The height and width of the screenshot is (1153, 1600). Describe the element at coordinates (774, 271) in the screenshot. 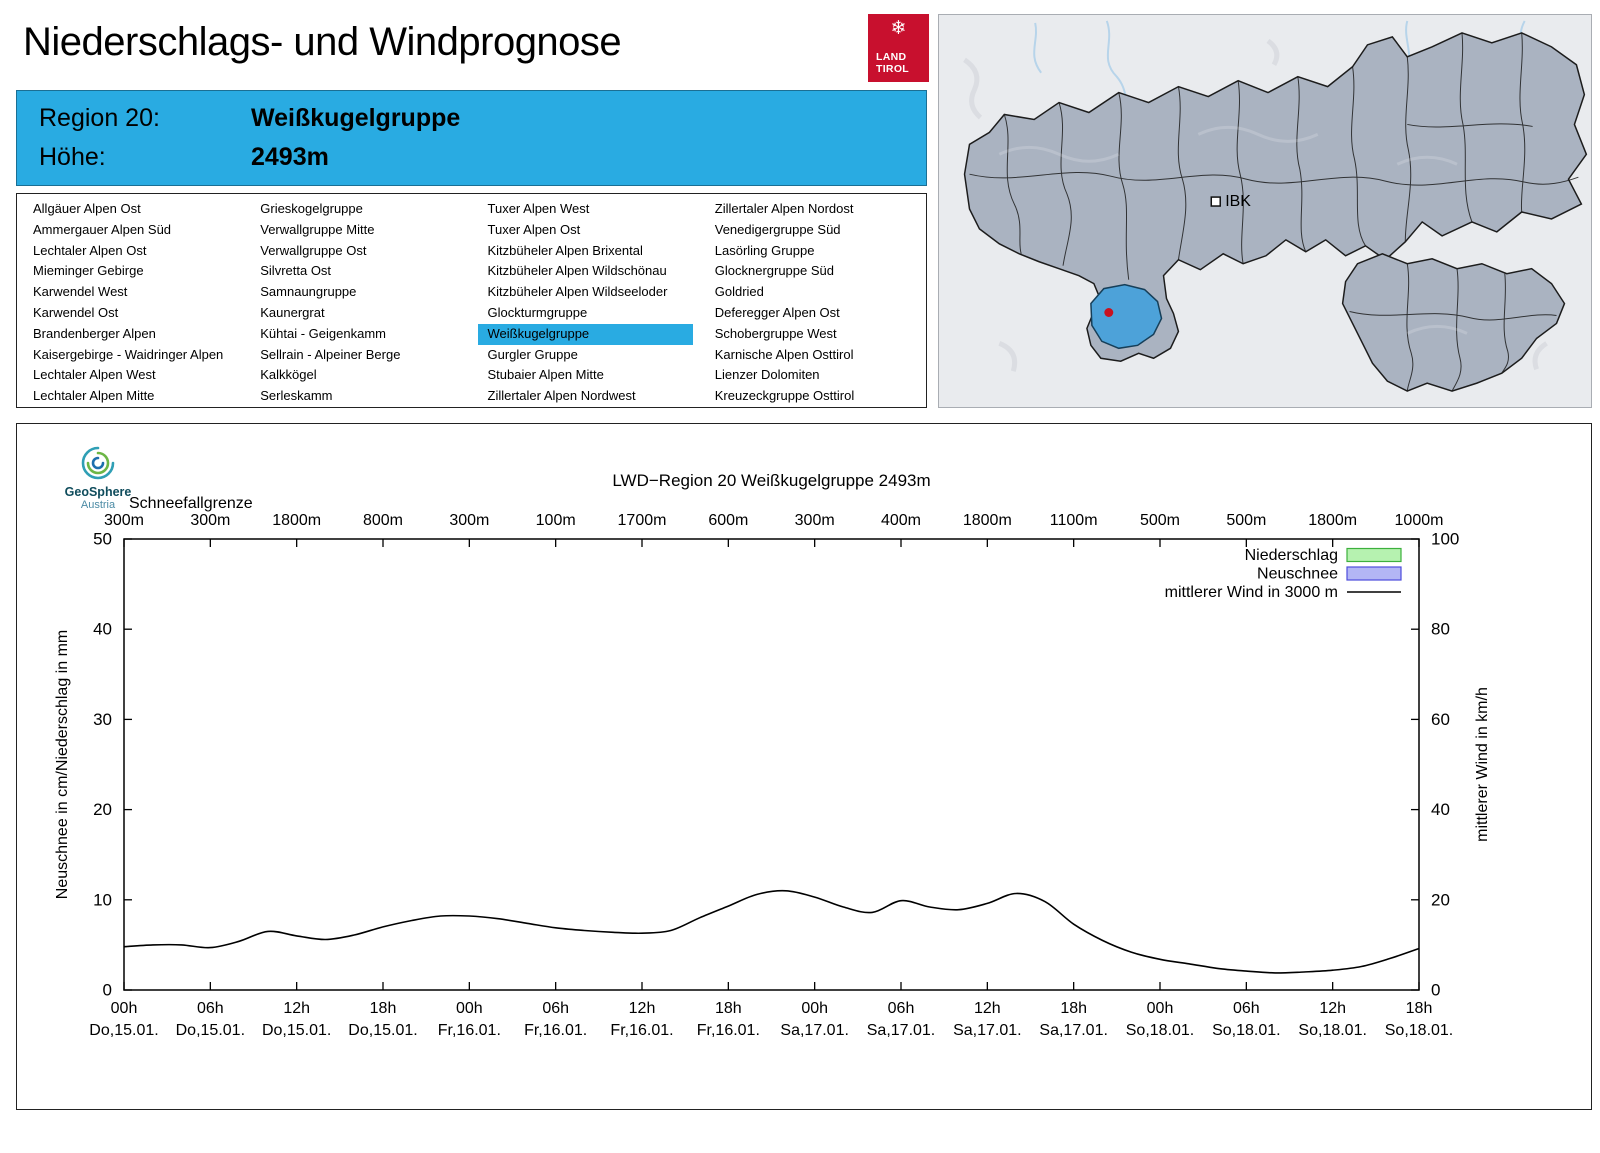

I see `region-item: Glocknergruppe Süd` at that location.